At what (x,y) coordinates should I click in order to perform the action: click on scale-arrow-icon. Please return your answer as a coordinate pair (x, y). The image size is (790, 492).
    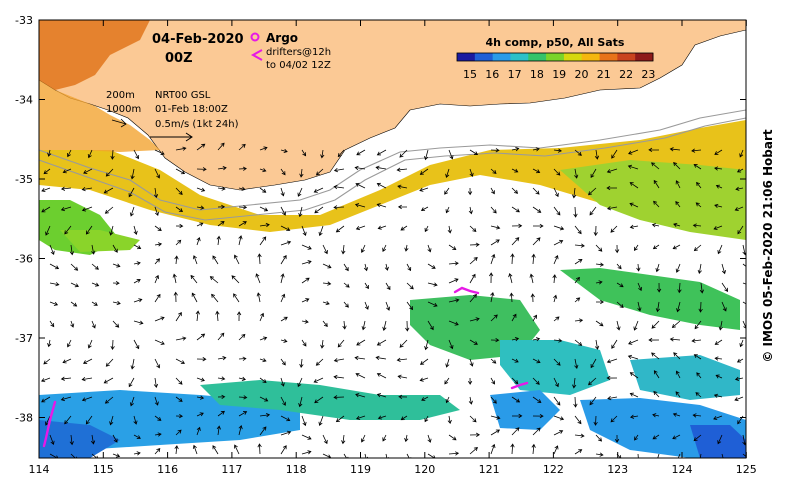
    Looking at the image, I should click on (171, 137).